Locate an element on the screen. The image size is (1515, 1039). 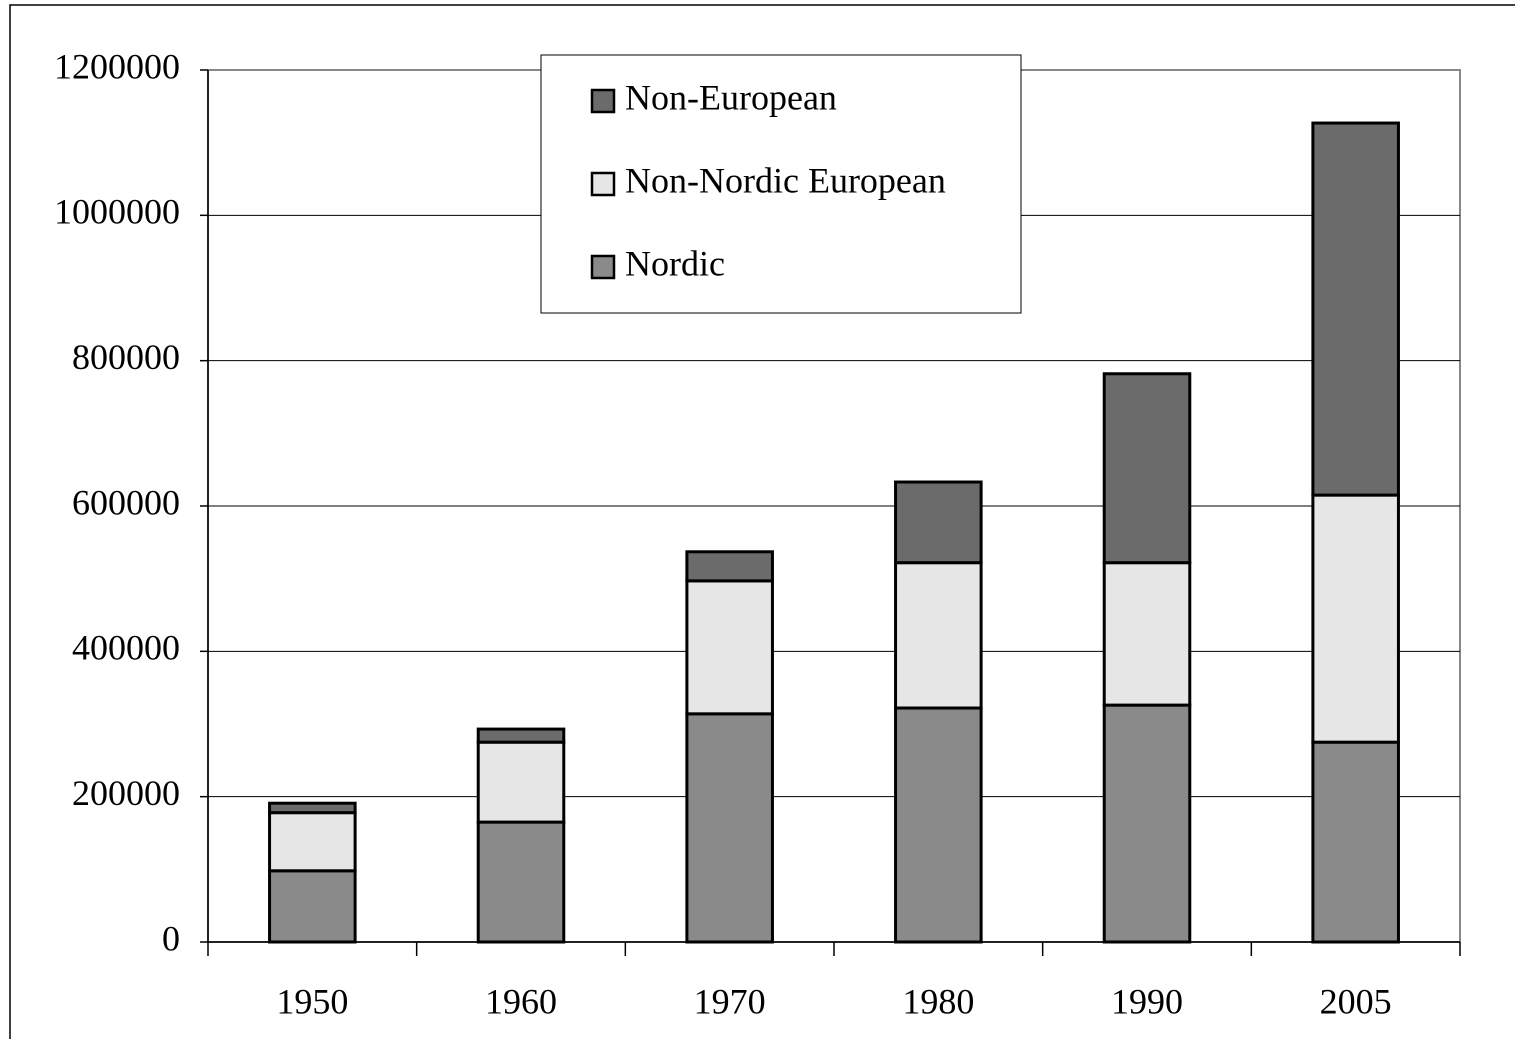
y-tick-label: 1000000 is located at coordinates (117, 212).